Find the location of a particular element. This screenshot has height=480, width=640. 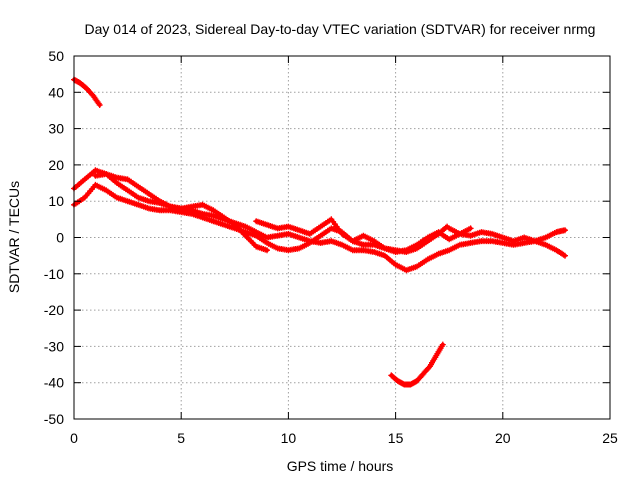

y-axis-label: SDTVAR / TECUs is located at coordinates (14, 237).